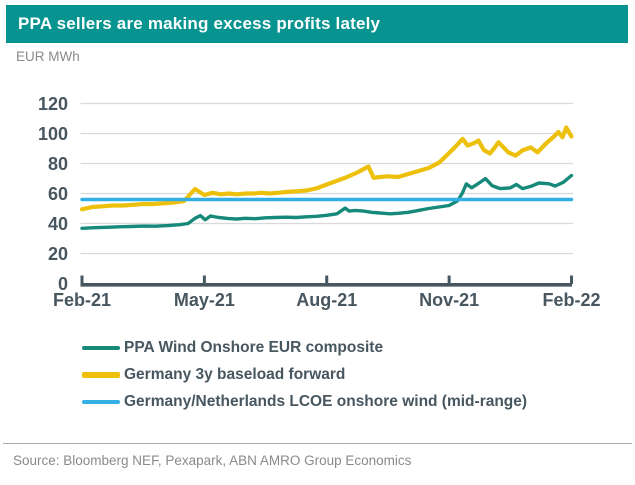 The height and width of the screenshot is (485, 635). What do you see at coordinates (58, 254) in the screenshot?
I see `y-tick-label: 20` at bounding box center [58, 254].